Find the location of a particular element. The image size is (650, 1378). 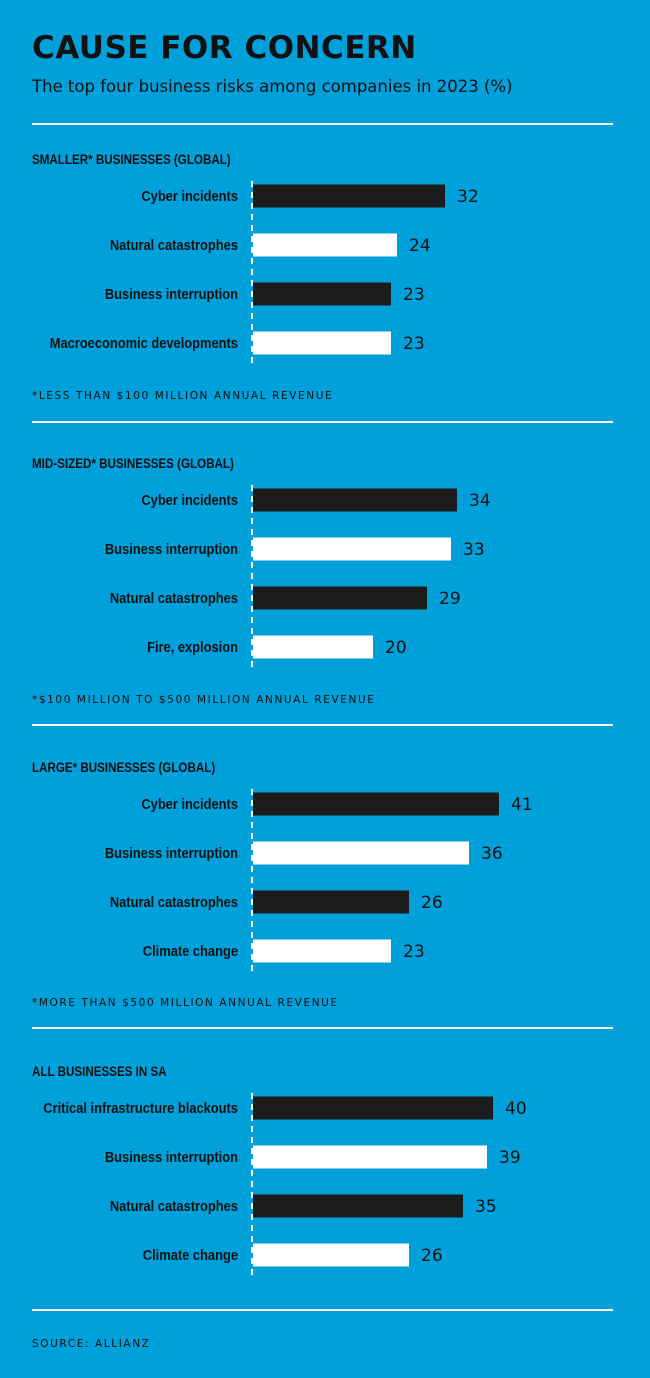

section-title: SMALLER* BUSINESSES (GLOBAL) is located at coordinates (131, 159).